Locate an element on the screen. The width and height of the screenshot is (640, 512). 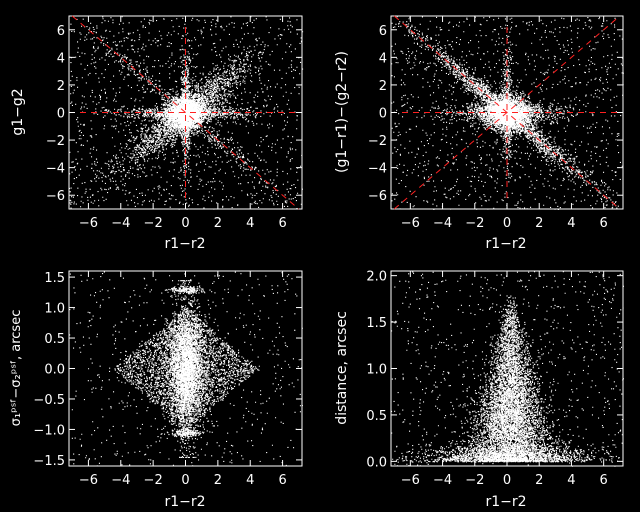
y-tick-label: −0.5 is located at coordinates (49, 400).